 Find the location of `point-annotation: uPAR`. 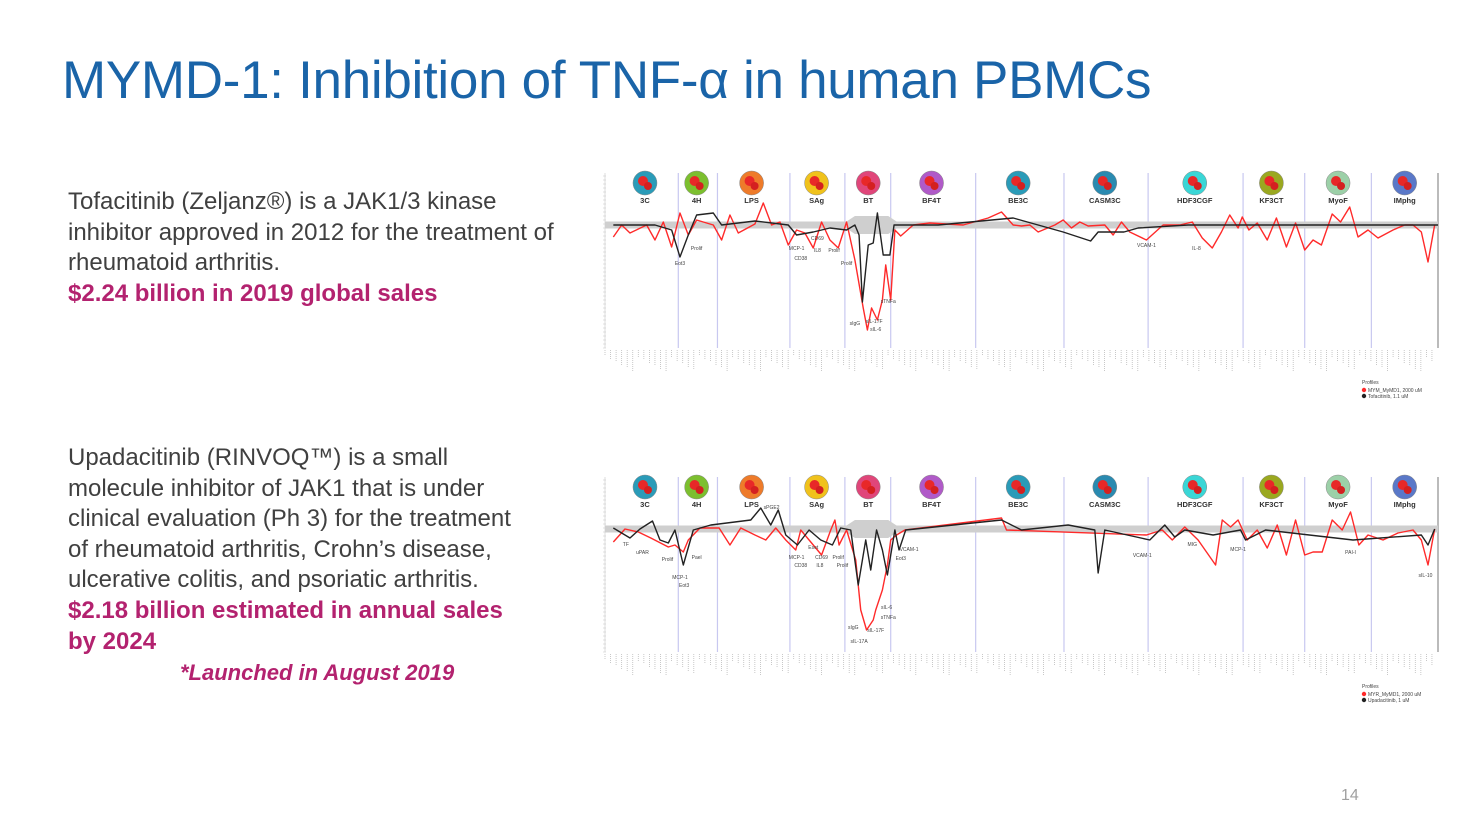

point-annotation: uPAR is located at coordinates (642, 553).